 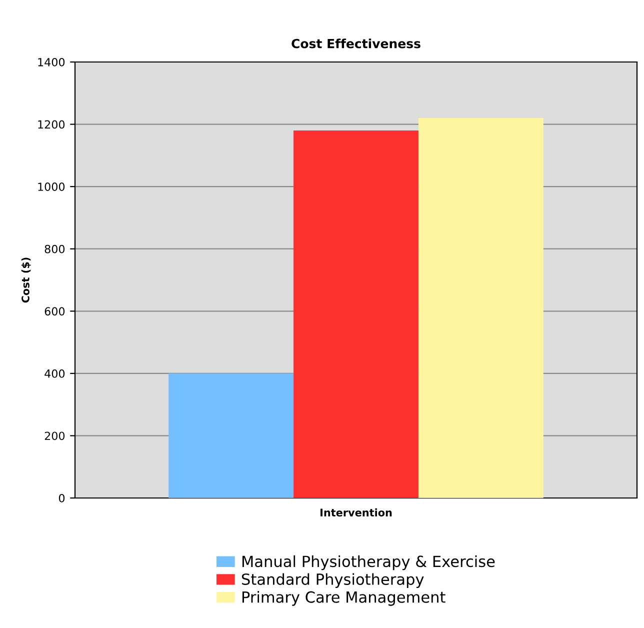 What do you see at coordinates (54, 373) in the screenshot?
I see `y-tick-label: 400` at bounding box center [54, 373].